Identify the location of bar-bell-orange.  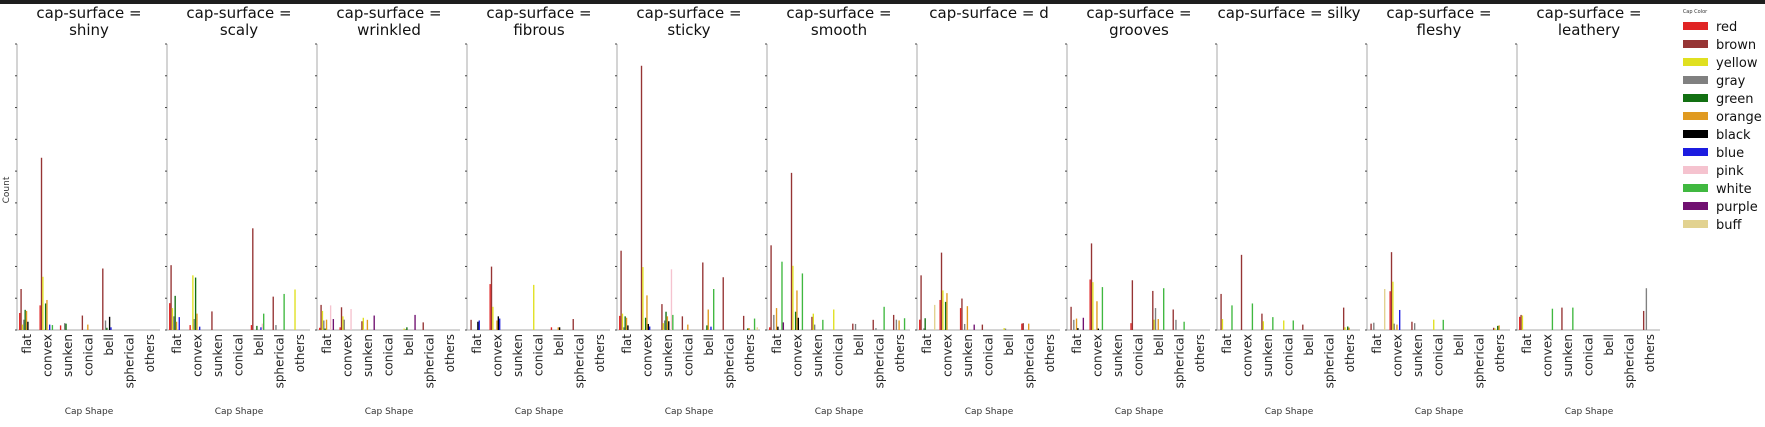
(1158, 324).